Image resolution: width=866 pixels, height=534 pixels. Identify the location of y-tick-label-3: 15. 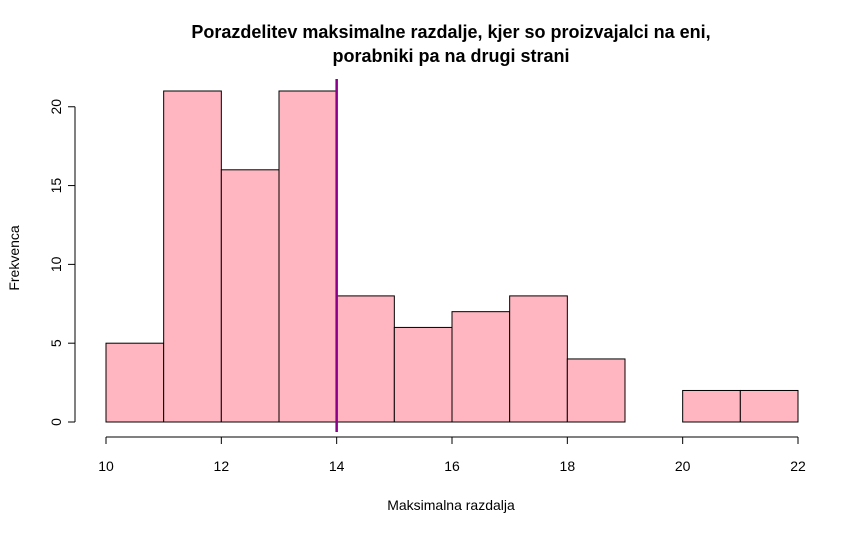
(56, 186).